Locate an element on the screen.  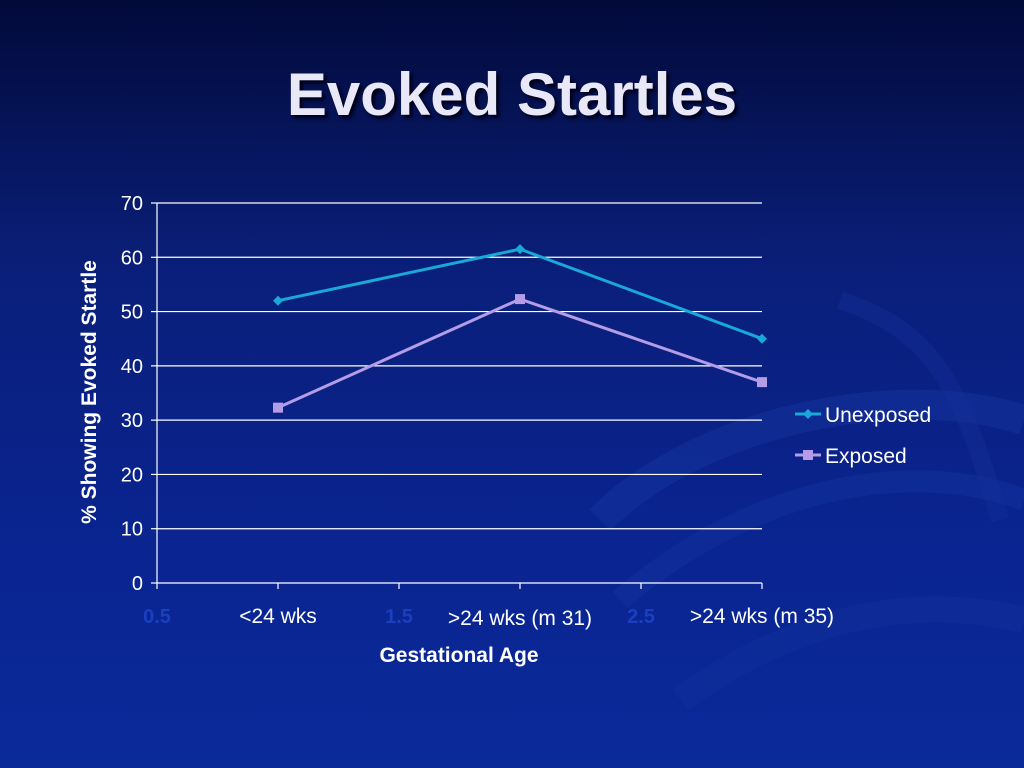
y-tick-label-30: 30 is located at coordinates (132, 421).